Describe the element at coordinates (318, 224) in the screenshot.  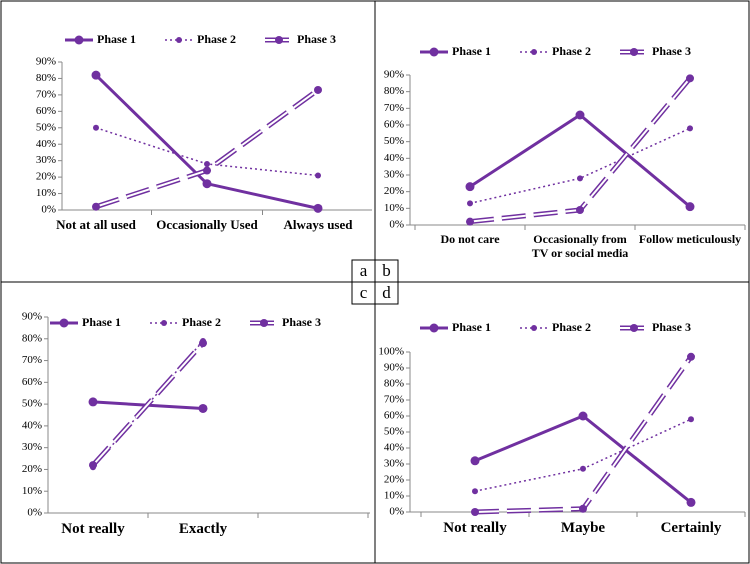
I see `x-tick-label: Always used` at that location.